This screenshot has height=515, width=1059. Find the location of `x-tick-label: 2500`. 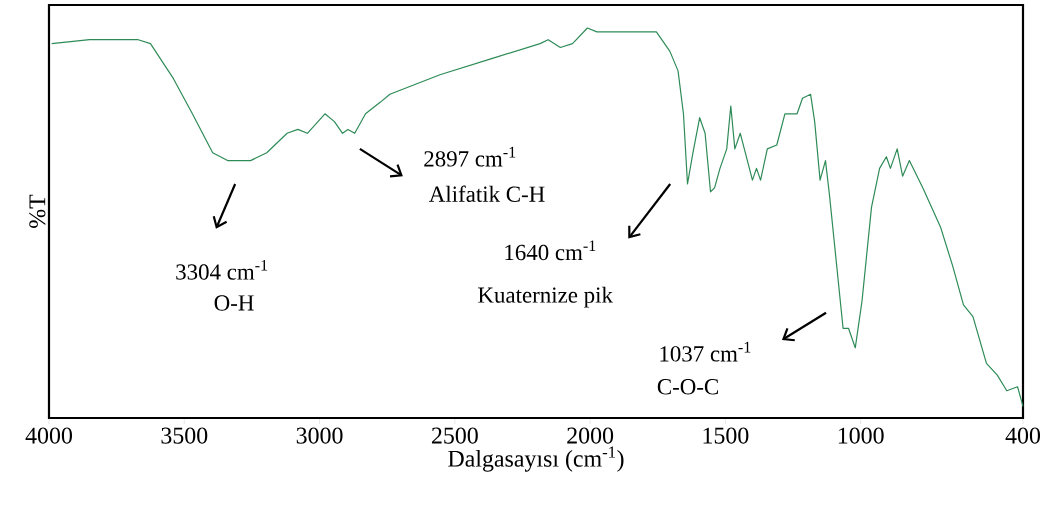

x-tick-label: 2500 is located at coordinates (454, 435).